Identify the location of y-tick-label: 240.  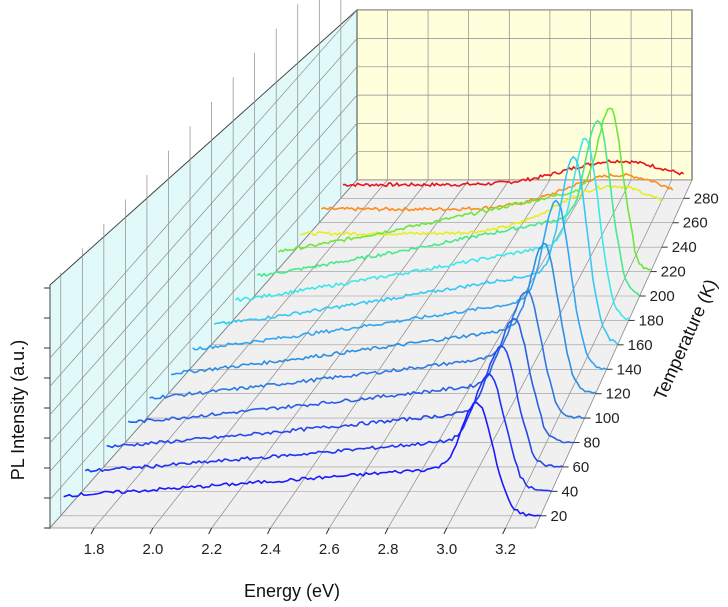
(684, 247).